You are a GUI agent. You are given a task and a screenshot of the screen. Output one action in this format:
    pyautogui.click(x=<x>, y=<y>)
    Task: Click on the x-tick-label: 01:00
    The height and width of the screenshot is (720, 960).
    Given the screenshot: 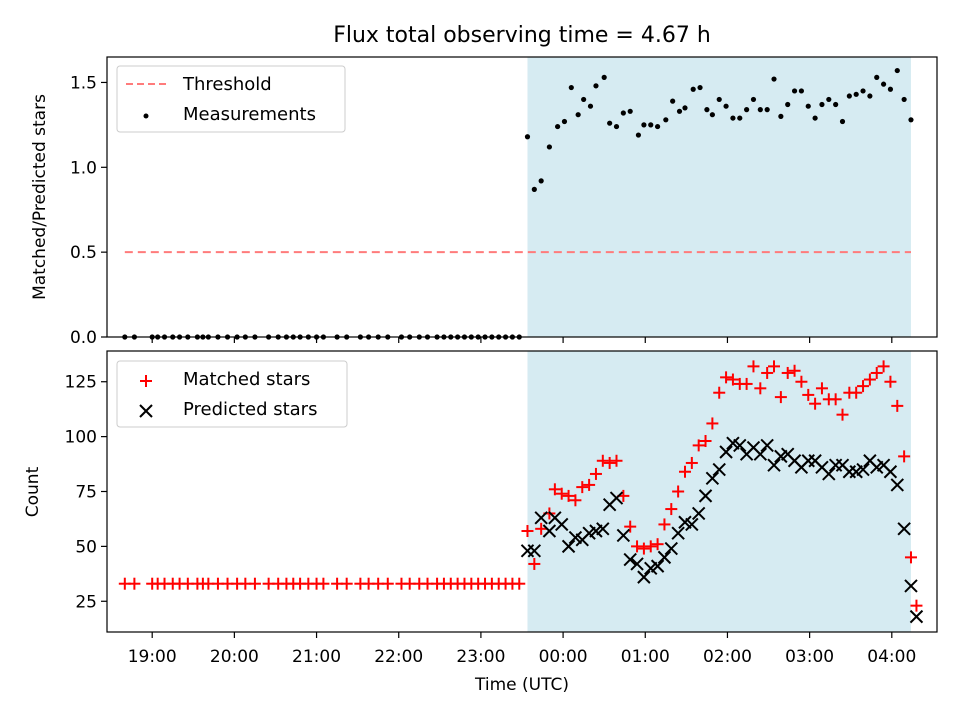 What is the action you would take?
    pyautogui.click(x=645, y=657)
    